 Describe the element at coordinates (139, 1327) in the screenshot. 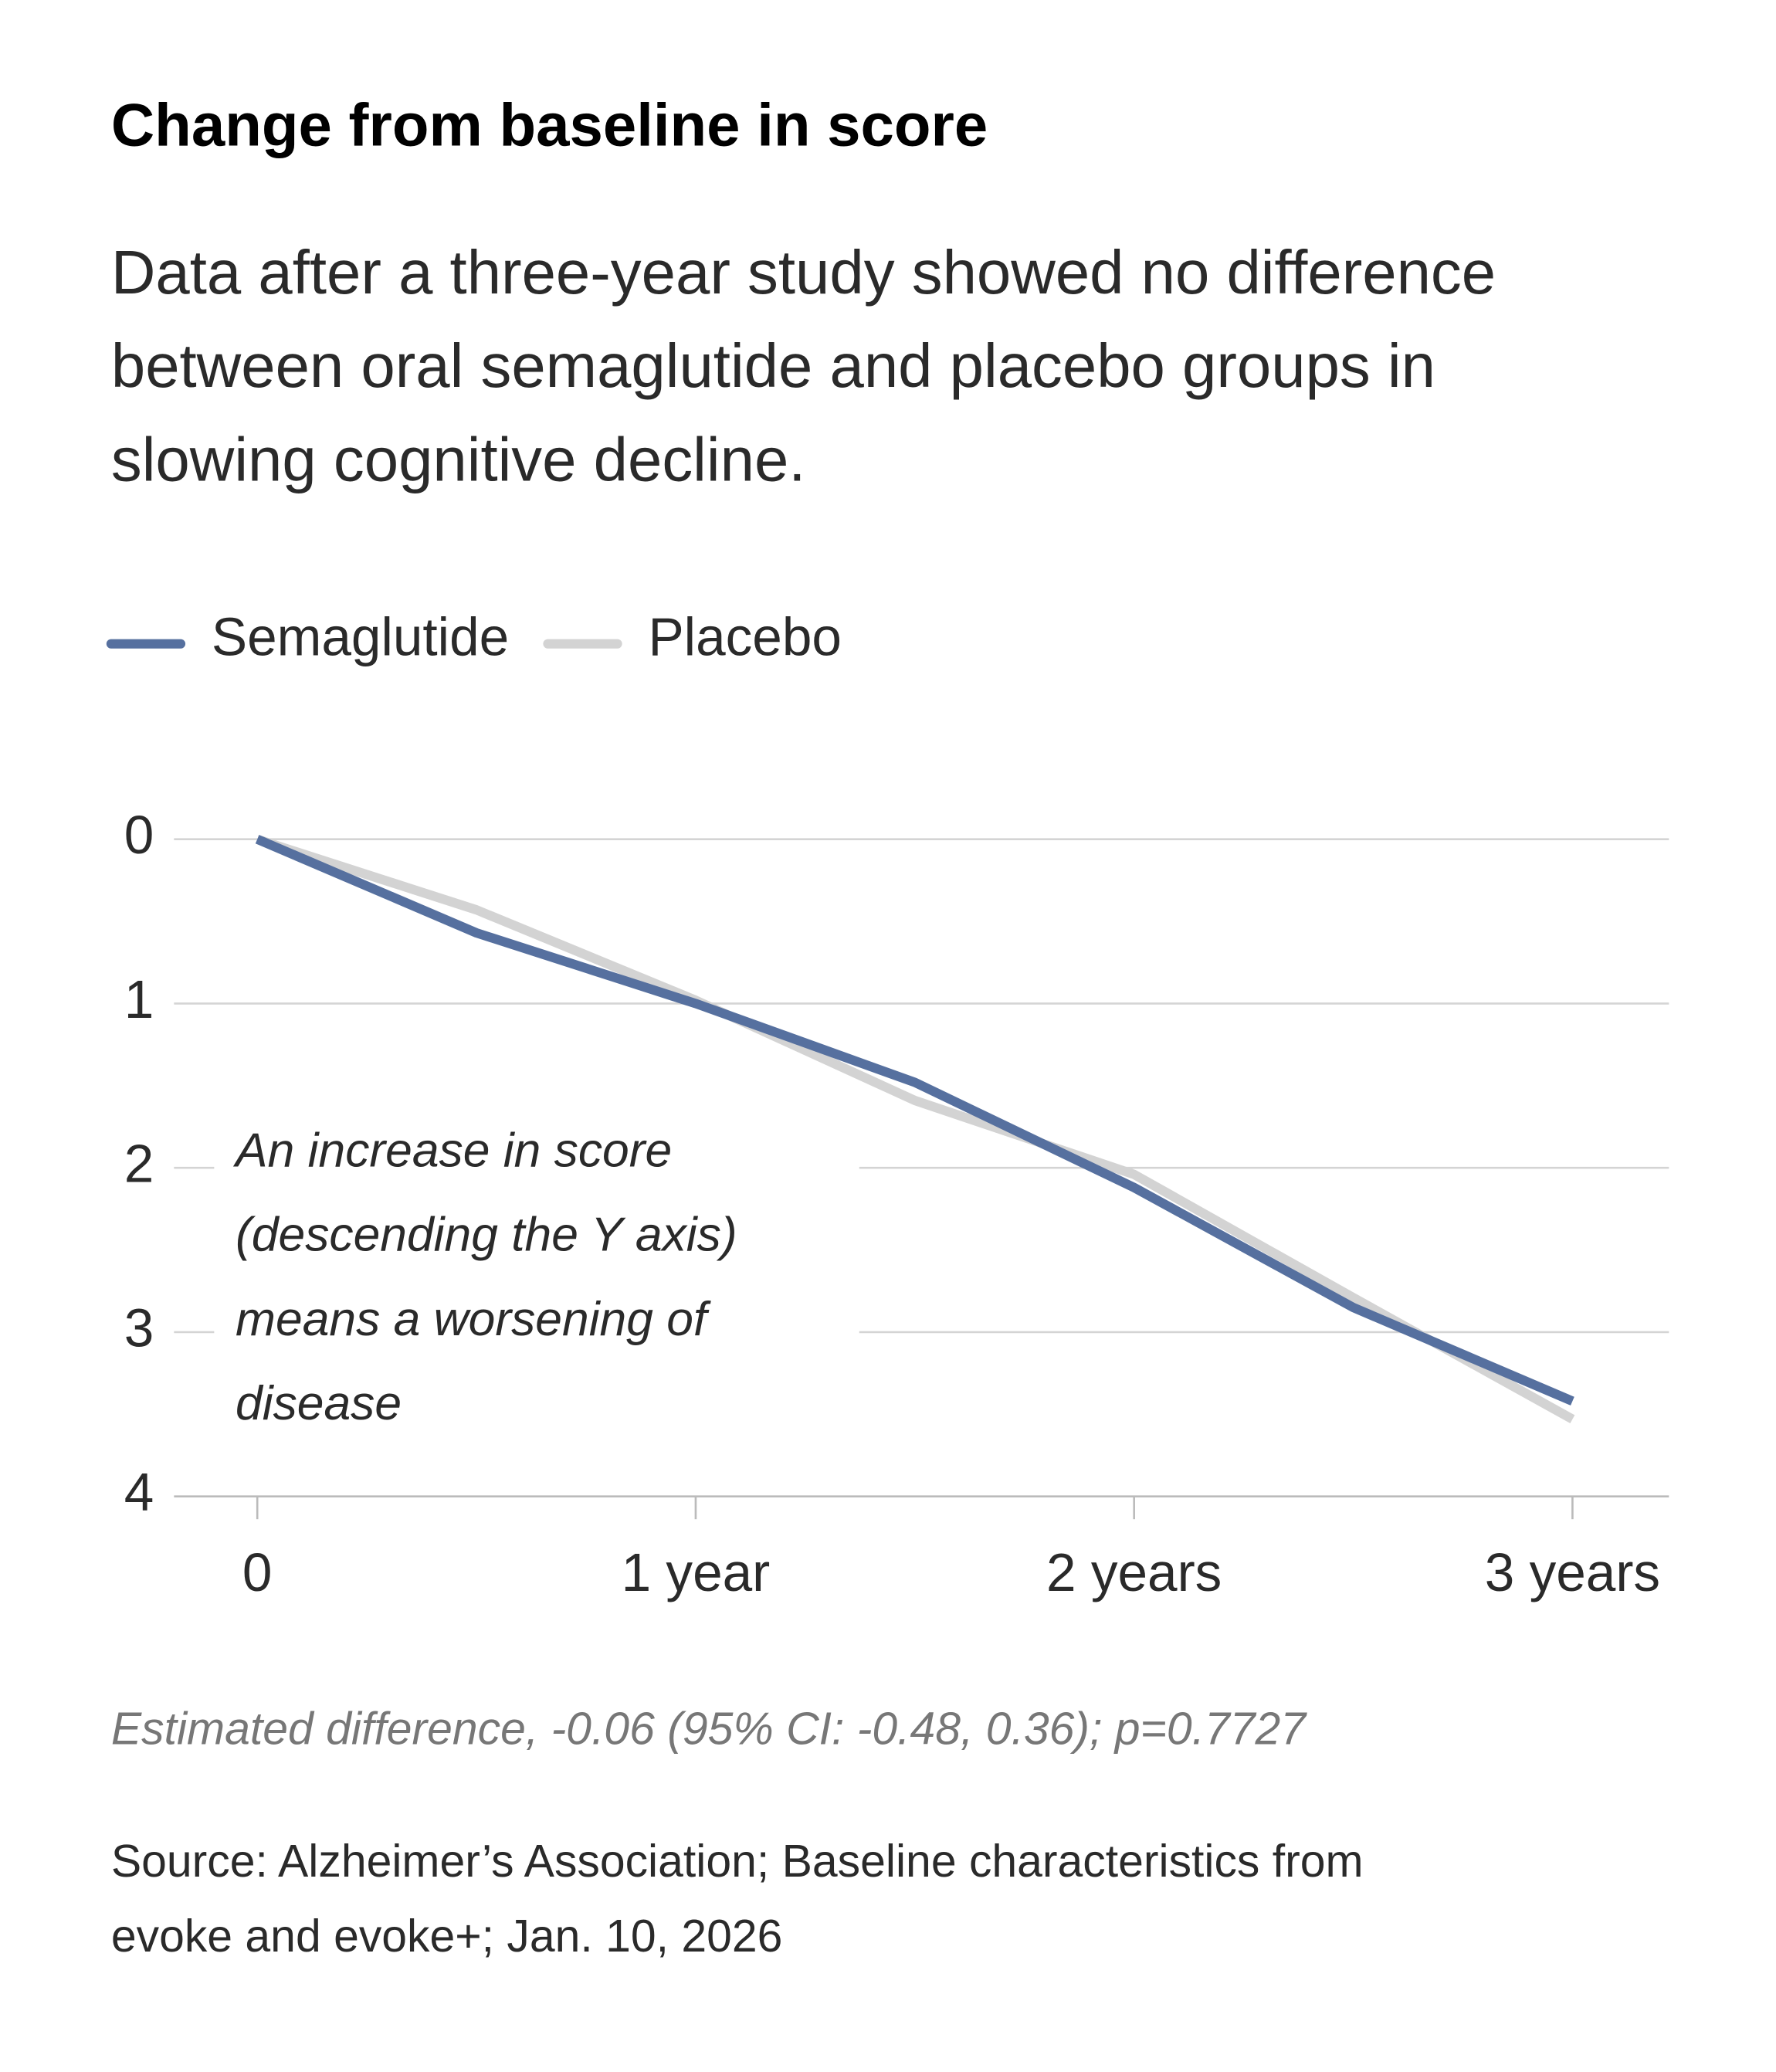

I see `y-tick-label: 3` at that location.